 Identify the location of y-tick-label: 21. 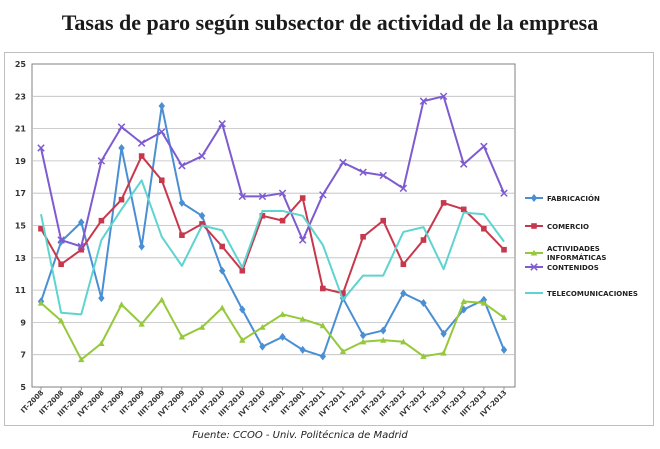
(21, 129).